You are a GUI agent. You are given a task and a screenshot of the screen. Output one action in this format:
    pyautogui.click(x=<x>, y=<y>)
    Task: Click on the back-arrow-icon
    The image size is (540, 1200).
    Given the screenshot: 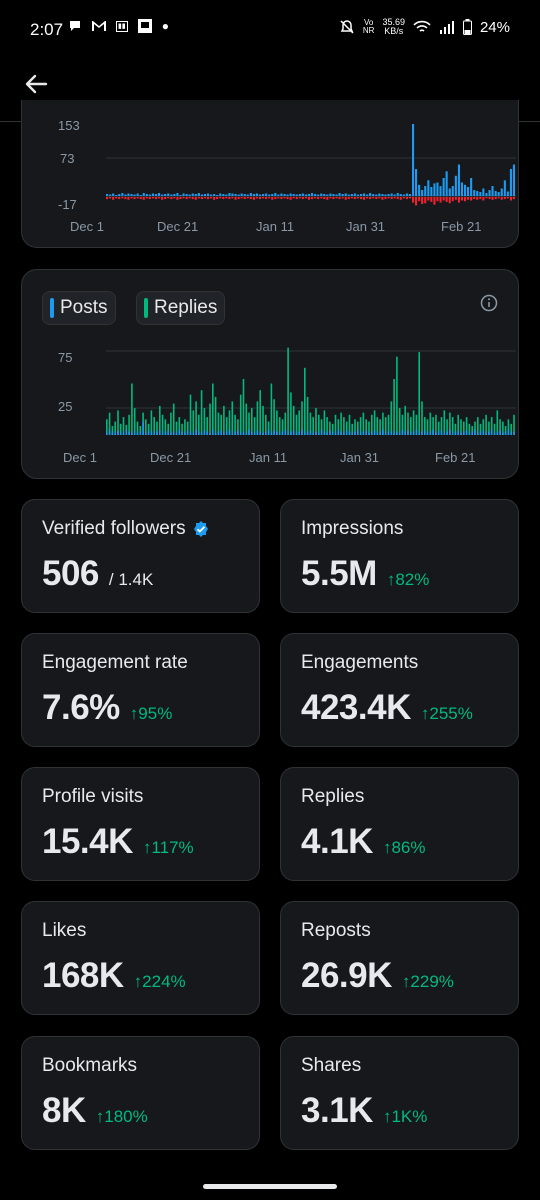 What is the action you would take?
    pyautogui.click(x=36, y=84)
    